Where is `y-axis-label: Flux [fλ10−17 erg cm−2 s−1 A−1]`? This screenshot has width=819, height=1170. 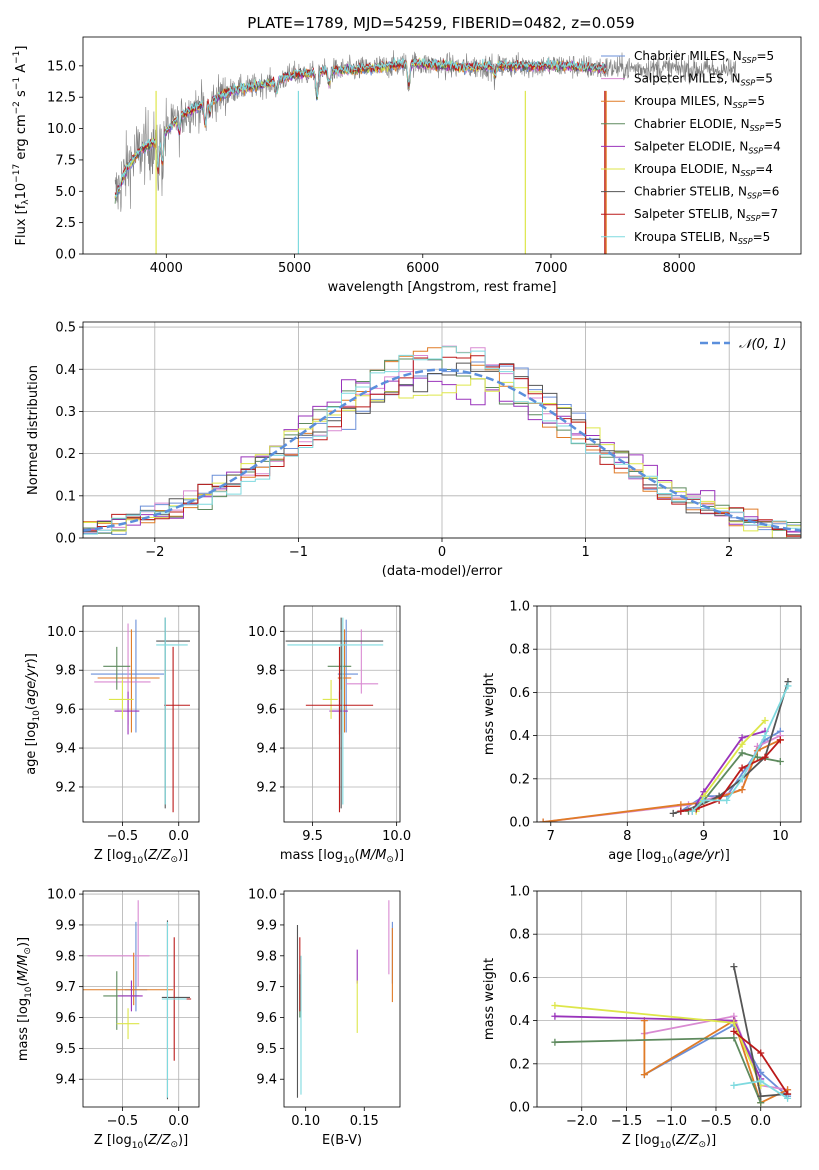 y-axis-label: Flux [fλ10−17 erg cm−2 s−1 A−1] is located at coordinates (21, 146).